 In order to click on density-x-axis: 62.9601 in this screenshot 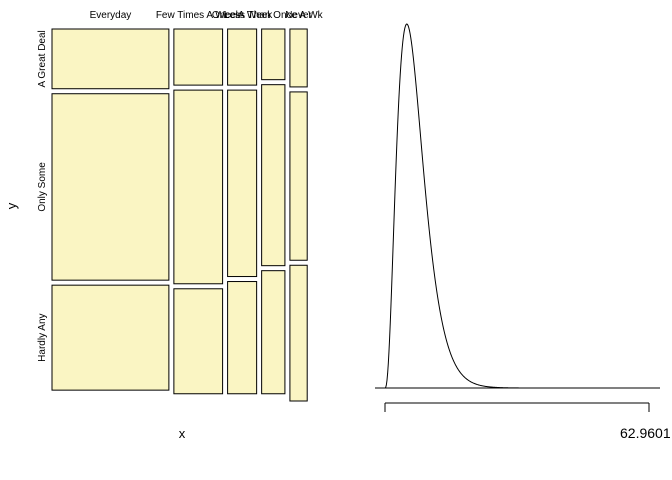, I will do `click(527, 421)`.